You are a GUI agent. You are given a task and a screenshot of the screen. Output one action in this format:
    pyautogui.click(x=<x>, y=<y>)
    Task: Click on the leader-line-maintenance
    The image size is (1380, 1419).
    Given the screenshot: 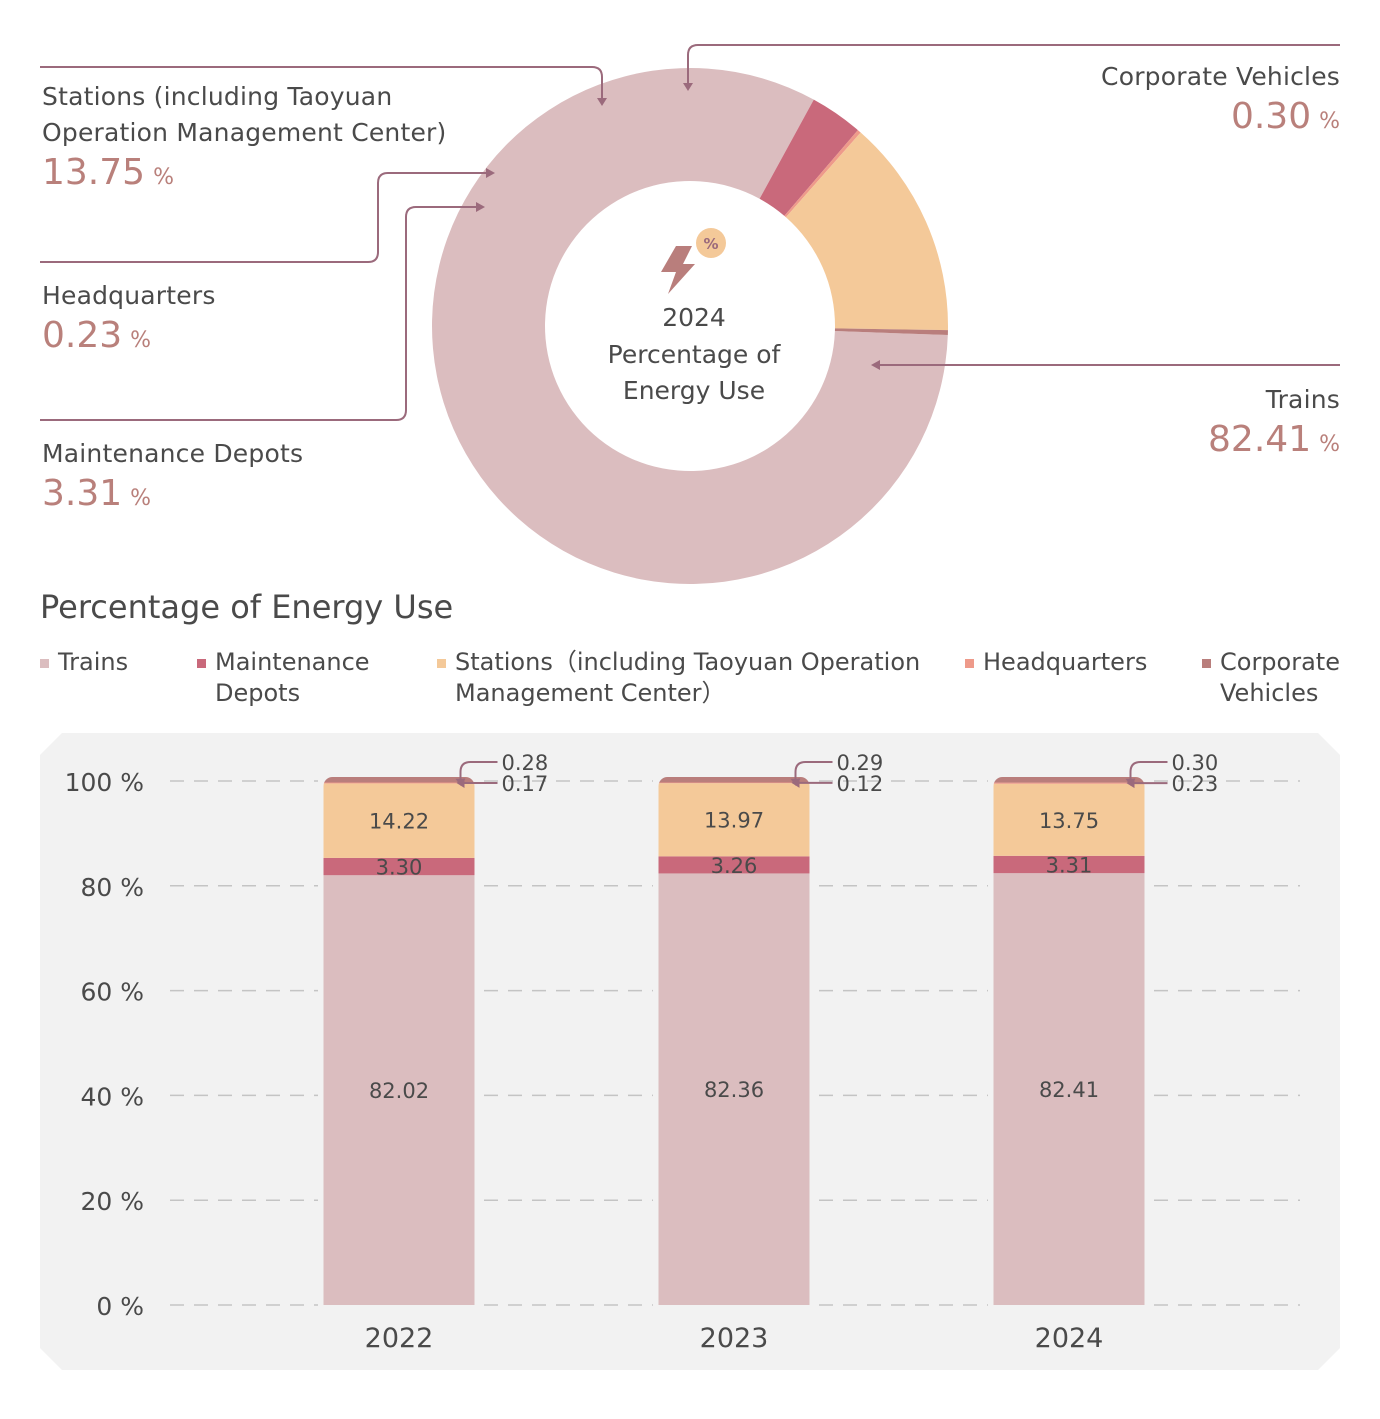 What is the action you would take?
    pyautogui.click(x=259, y=313)
    